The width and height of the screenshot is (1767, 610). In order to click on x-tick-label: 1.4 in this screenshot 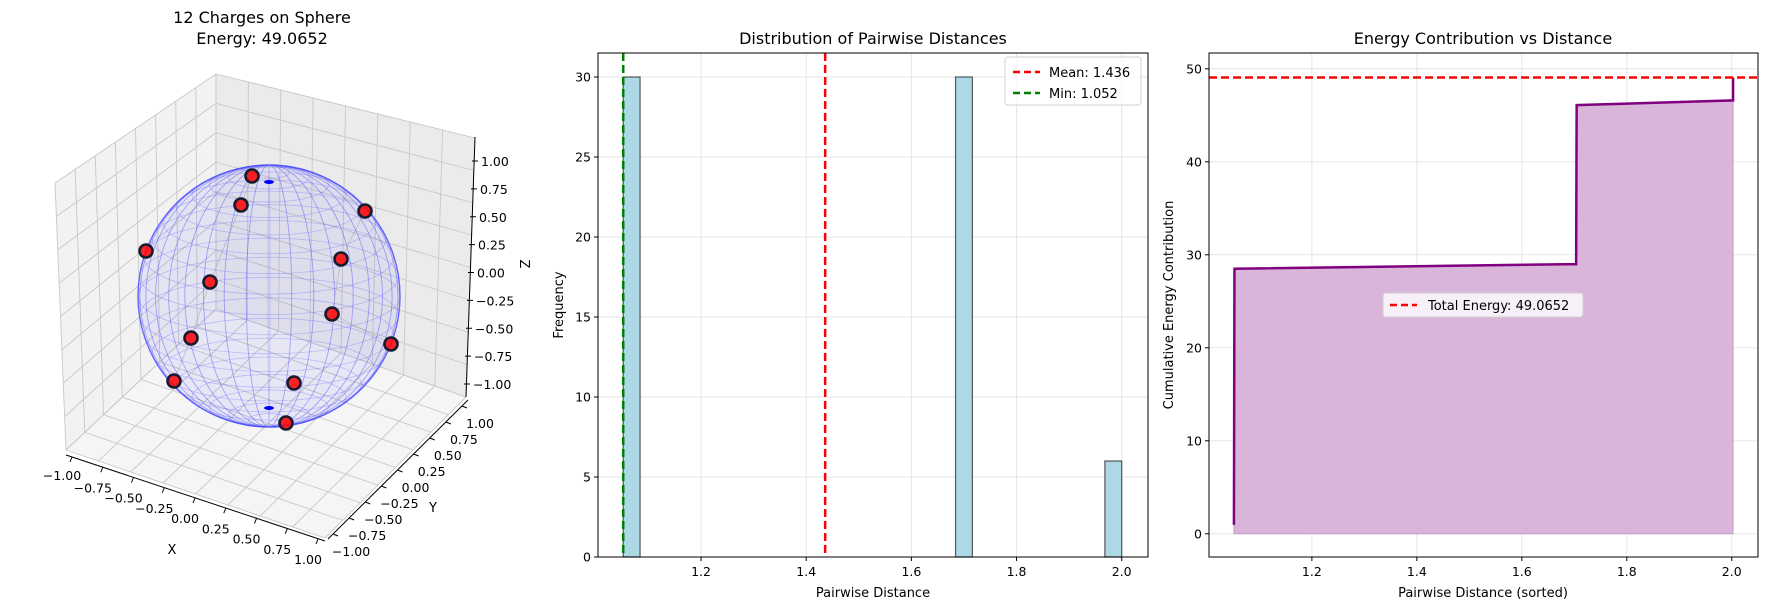, I will do `click(1417, 571)`.